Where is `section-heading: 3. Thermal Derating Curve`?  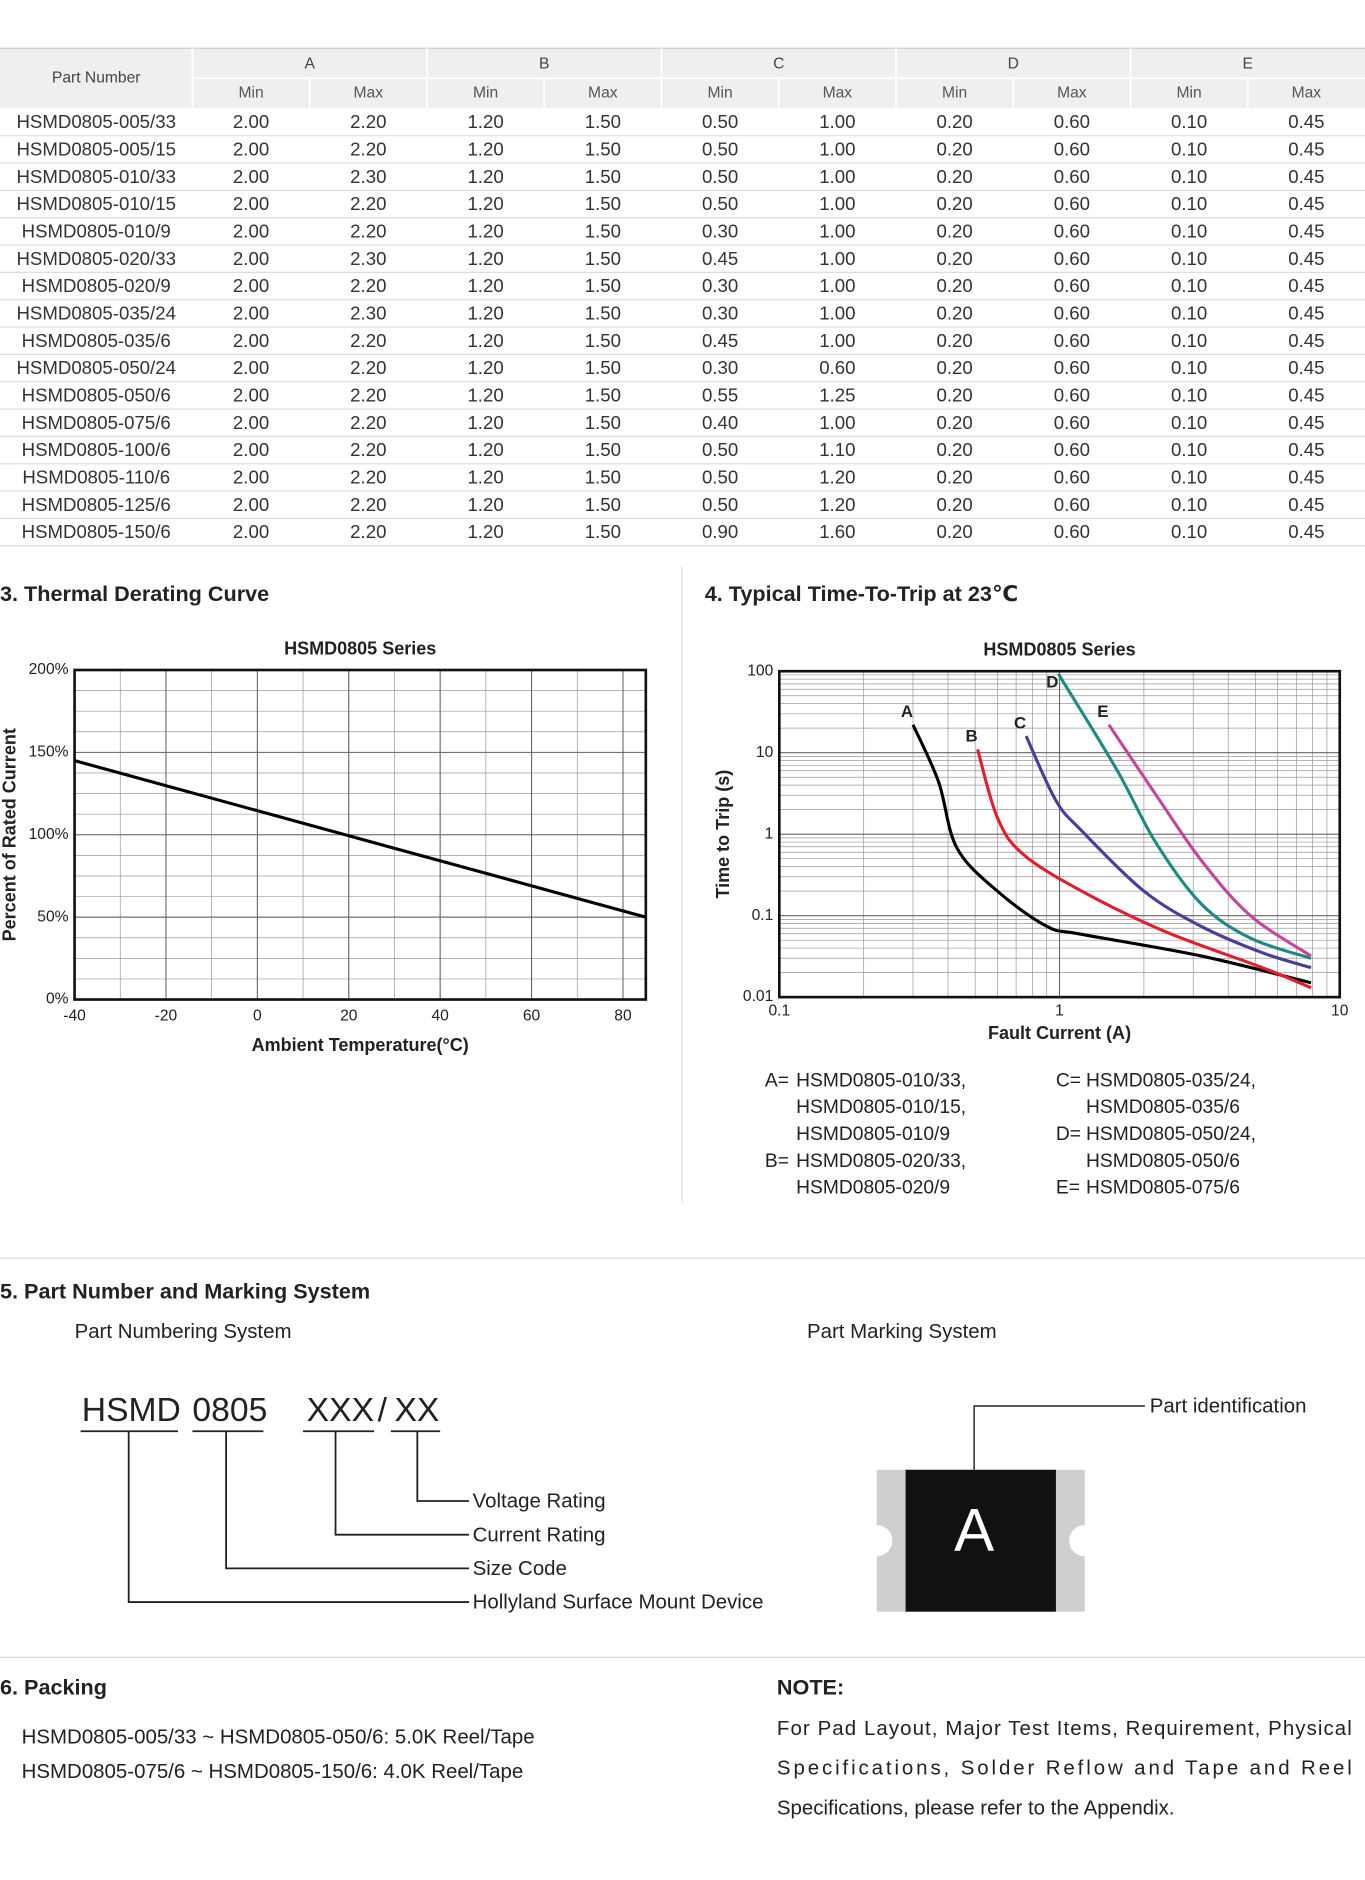
section-heading: 3. Thermal Derating Curve is located at coordinates (134, 593).